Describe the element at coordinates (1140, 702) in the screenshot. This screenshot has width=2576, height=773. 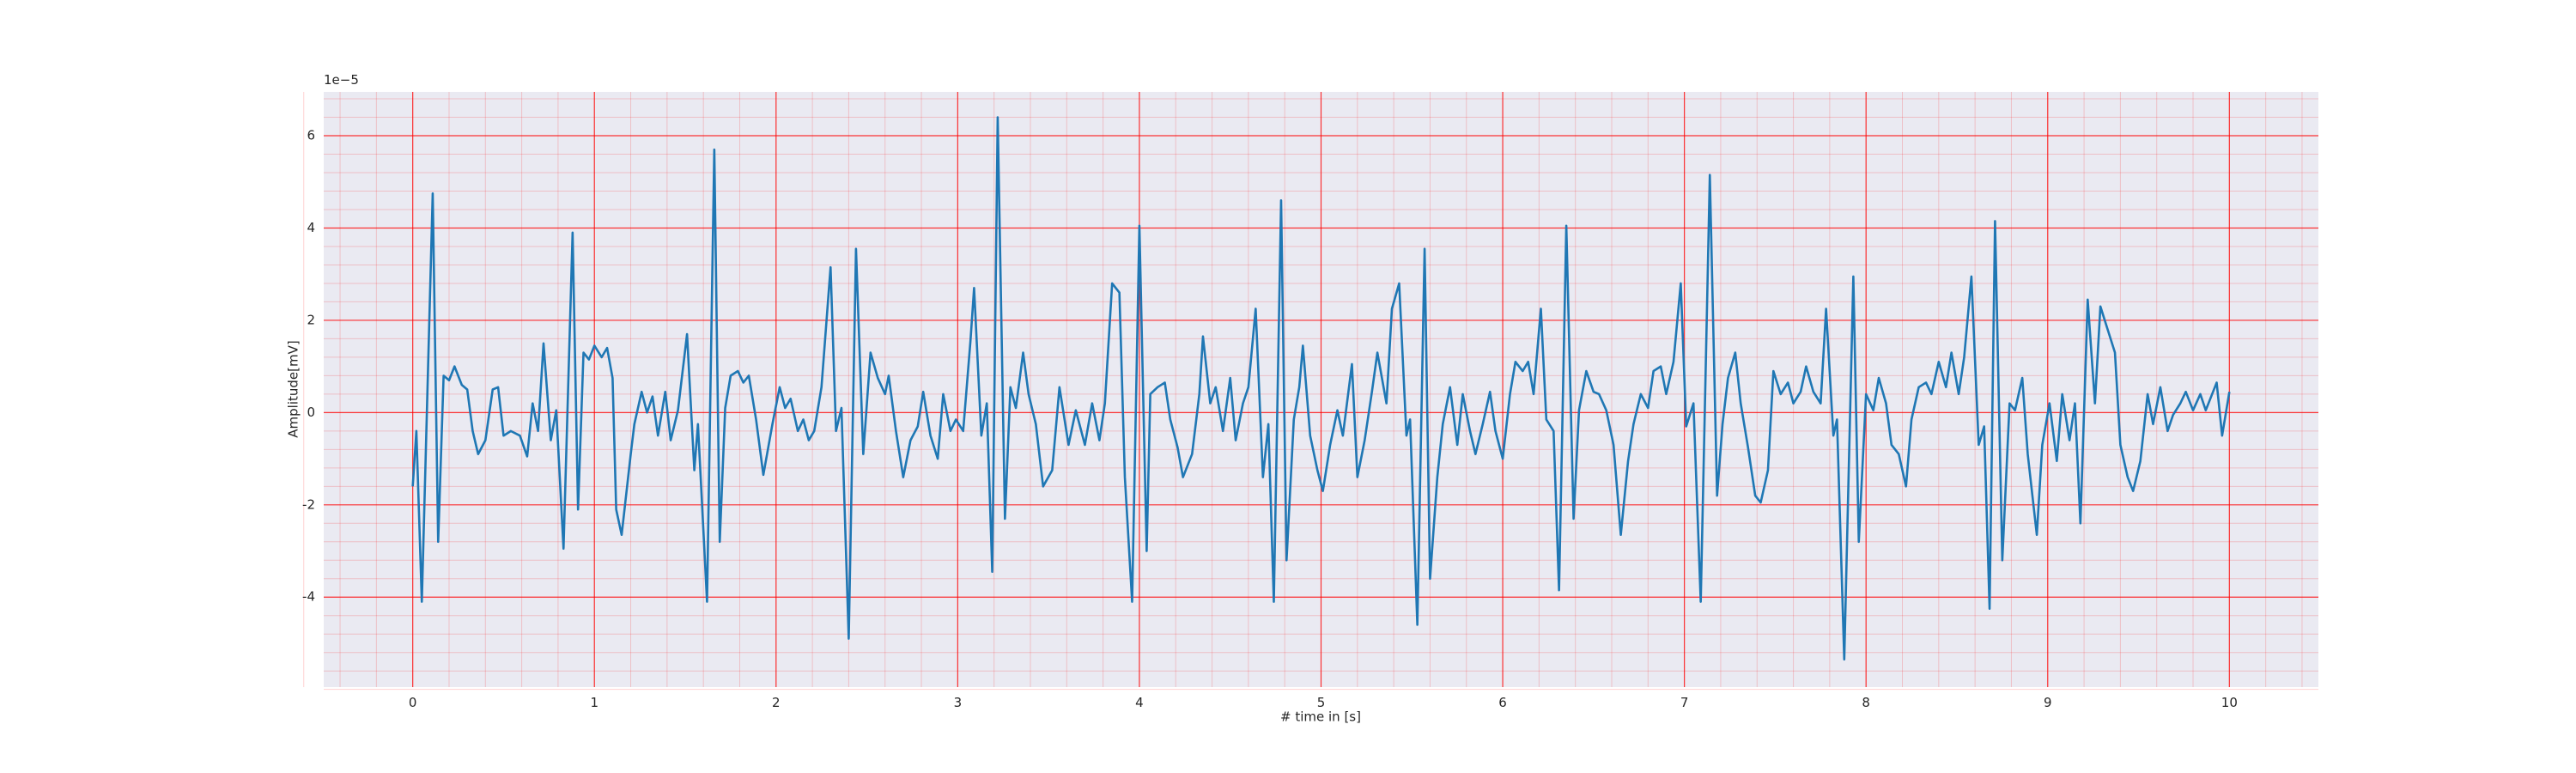
I see `x-tick-label: 4` at that location.